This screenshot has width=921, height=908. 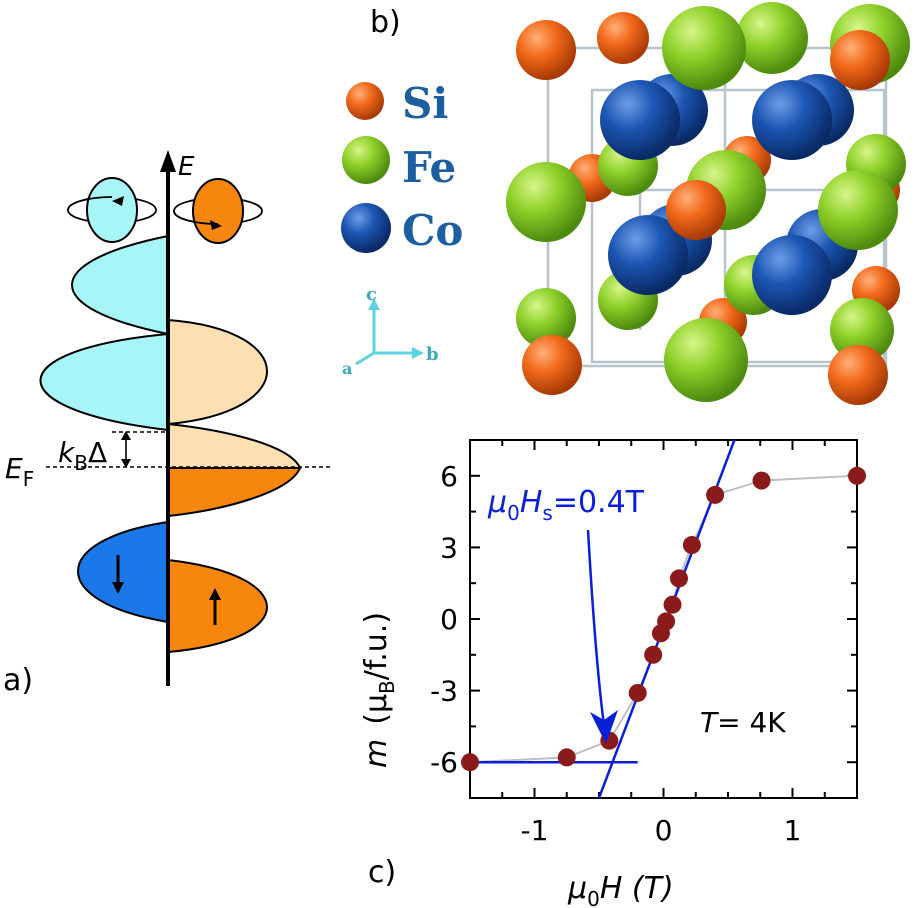 I want to click on spin-up-arrowhead, so click(x=215, y=594).